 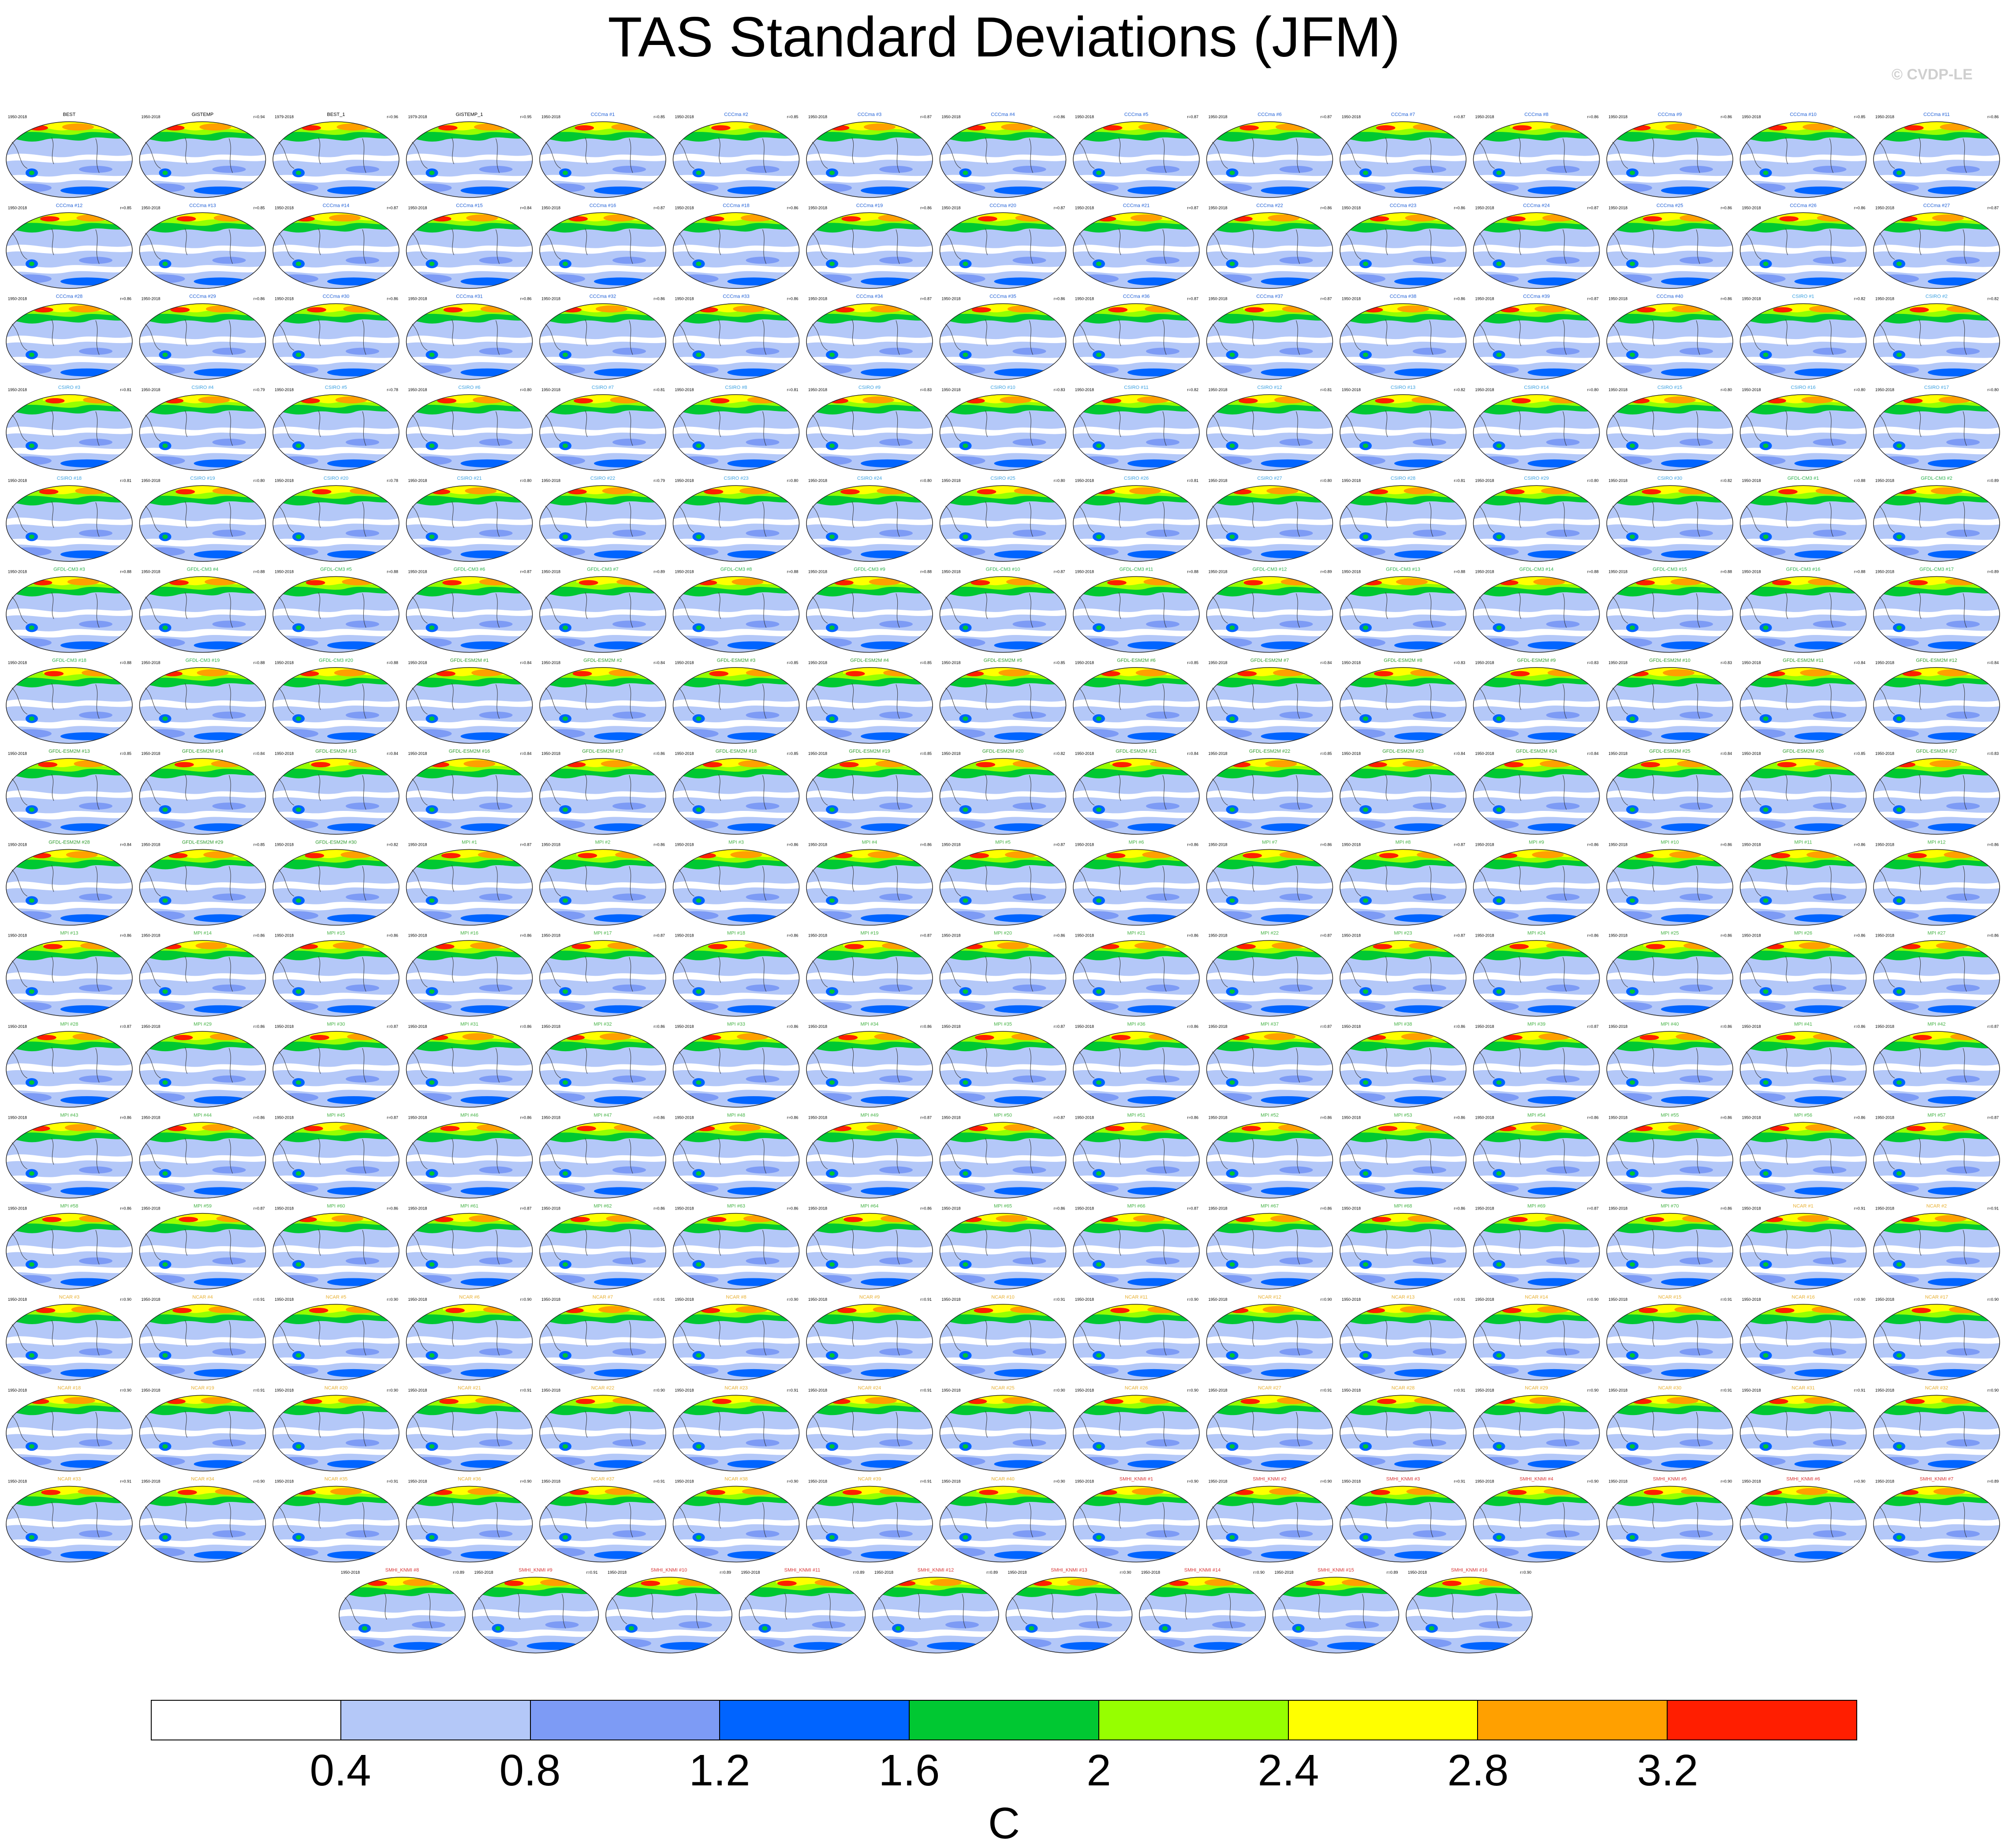 I want to click on panel-title: MPI #51, so click(x=1136, y=1115).